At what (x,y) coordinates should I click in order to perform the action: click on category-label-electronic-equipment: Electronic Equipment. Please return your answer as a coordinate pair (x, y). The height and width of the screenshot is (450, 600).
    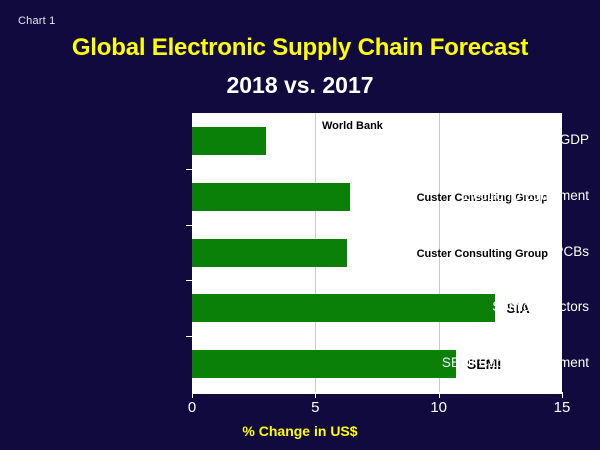
    Looking at the image, I should click on (525, 195).